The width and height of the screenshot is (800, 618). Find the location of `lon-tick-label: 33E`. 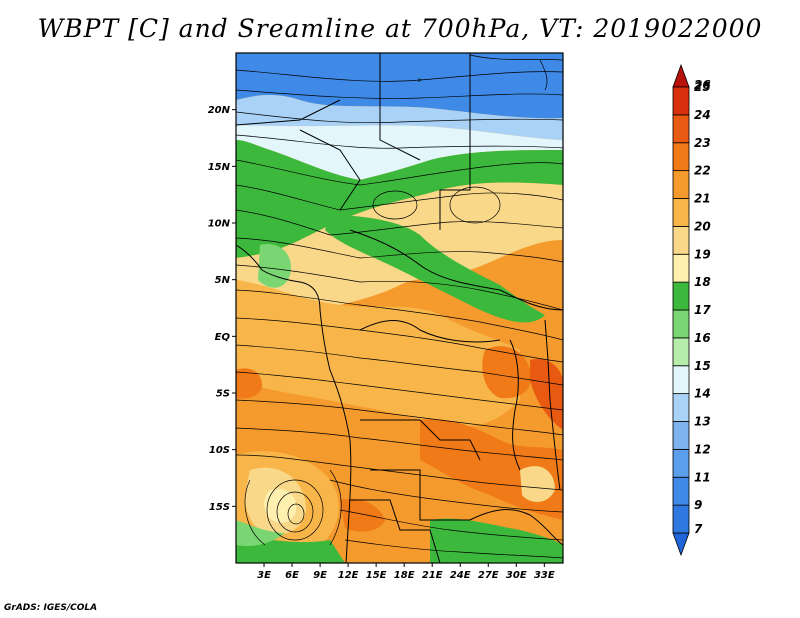

lon-tick-label: 33E is located at coordinates (544, 575).